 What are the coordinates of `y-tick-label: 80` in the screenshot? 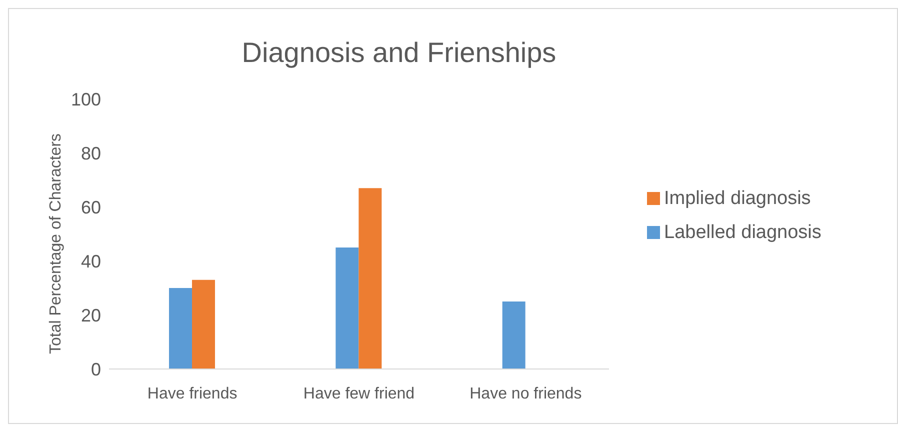 It's located at (90, 153).